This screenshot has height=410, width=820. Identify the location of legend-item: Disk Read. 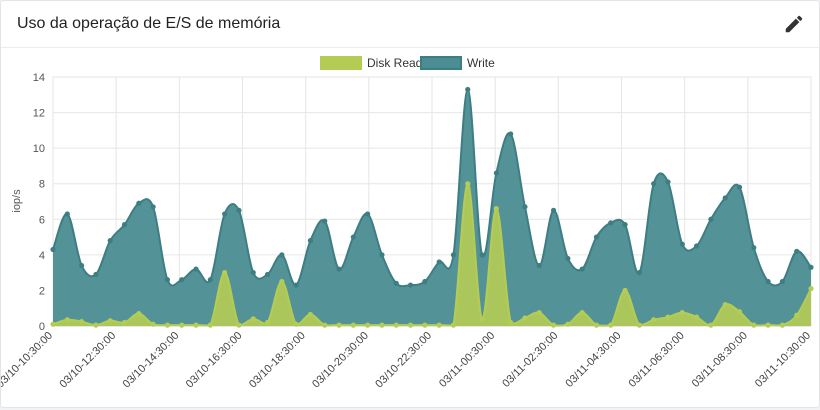
(371, 63).